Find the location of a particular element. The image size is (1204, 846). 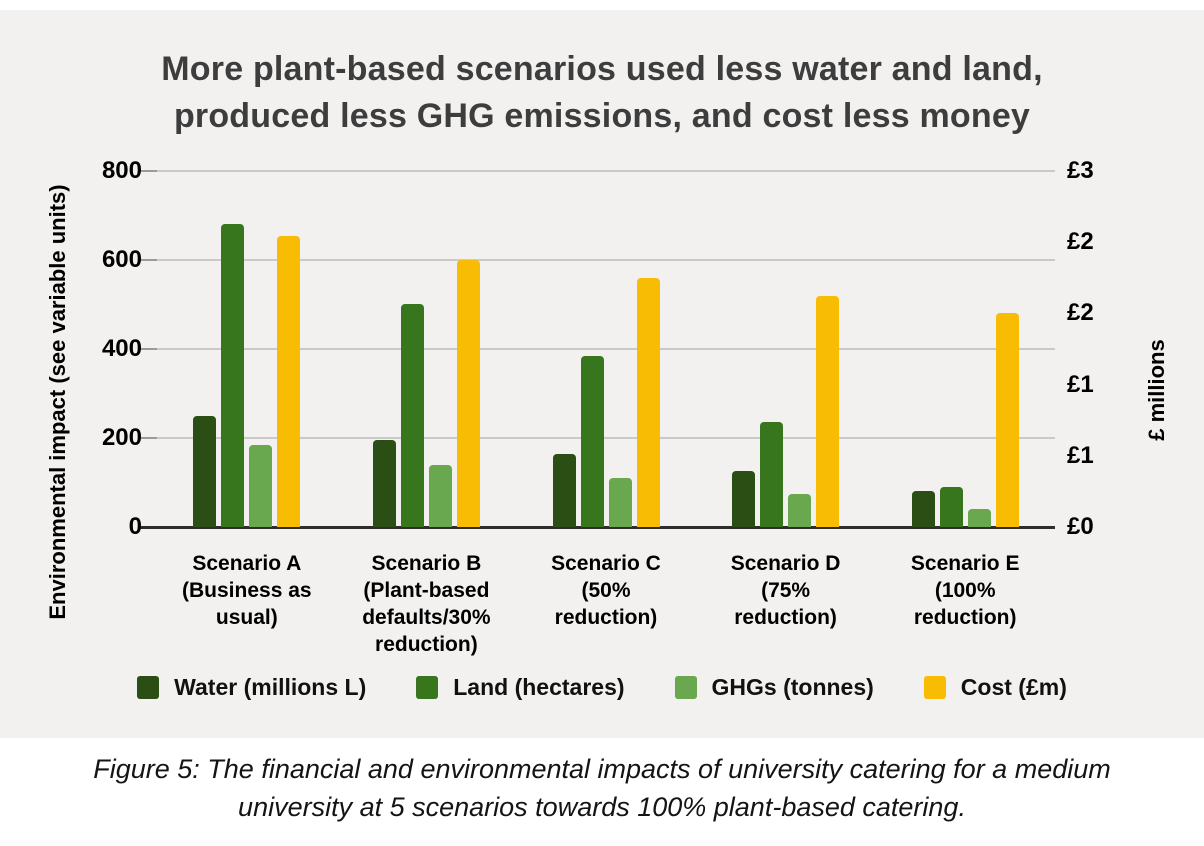

x-axis-label-line: (75% is located at coordinates (786, 590).